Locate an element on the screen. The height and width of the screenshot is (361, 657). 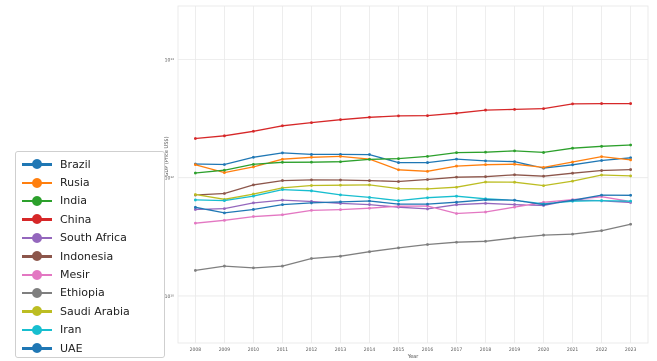
legend-item: Iran is located at coordinates (93, 330).